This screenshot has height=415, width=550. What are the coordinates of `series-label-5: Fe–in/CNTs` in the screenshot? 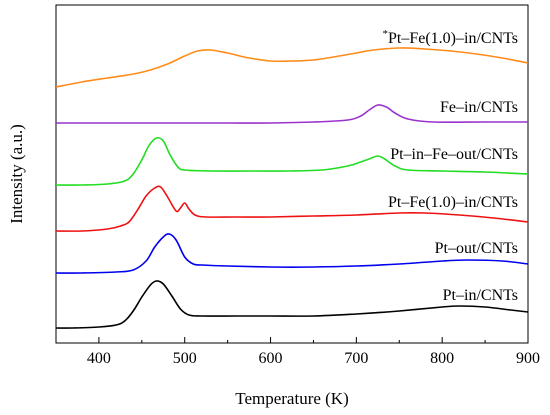 It's located at (479, 107).